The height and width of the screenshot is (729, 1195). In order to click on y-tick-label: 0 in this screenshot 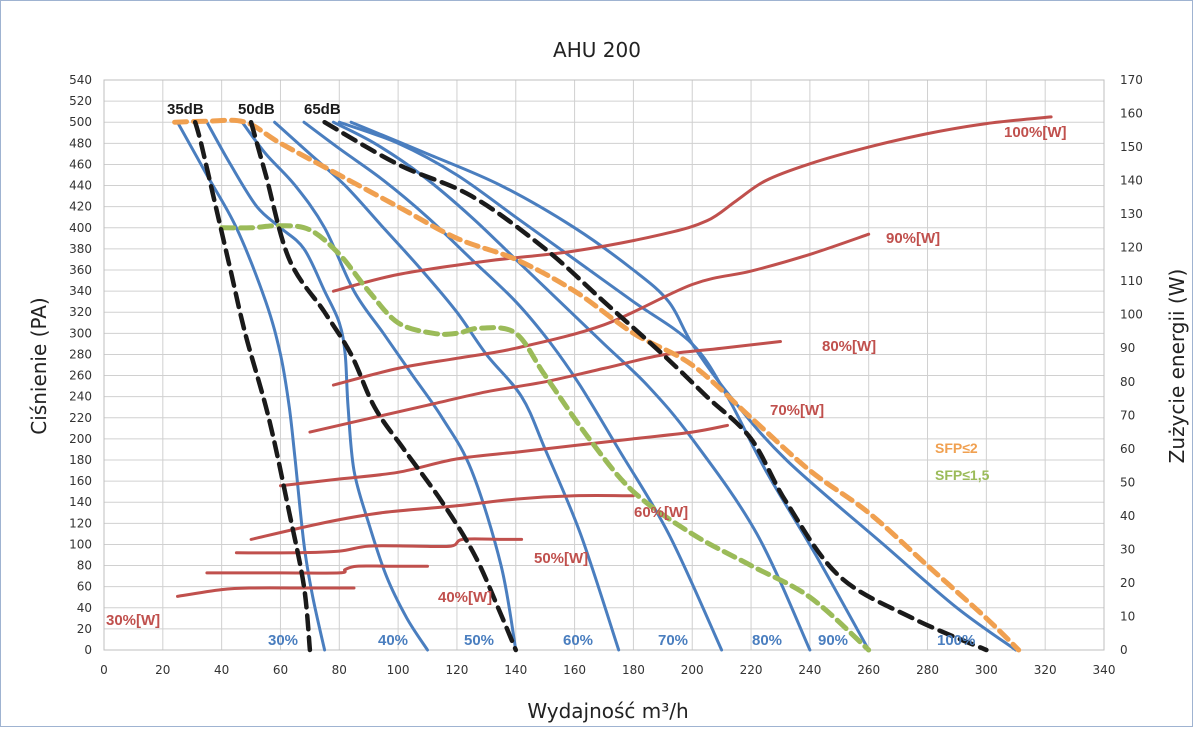, I will do `click(88, 650)`.